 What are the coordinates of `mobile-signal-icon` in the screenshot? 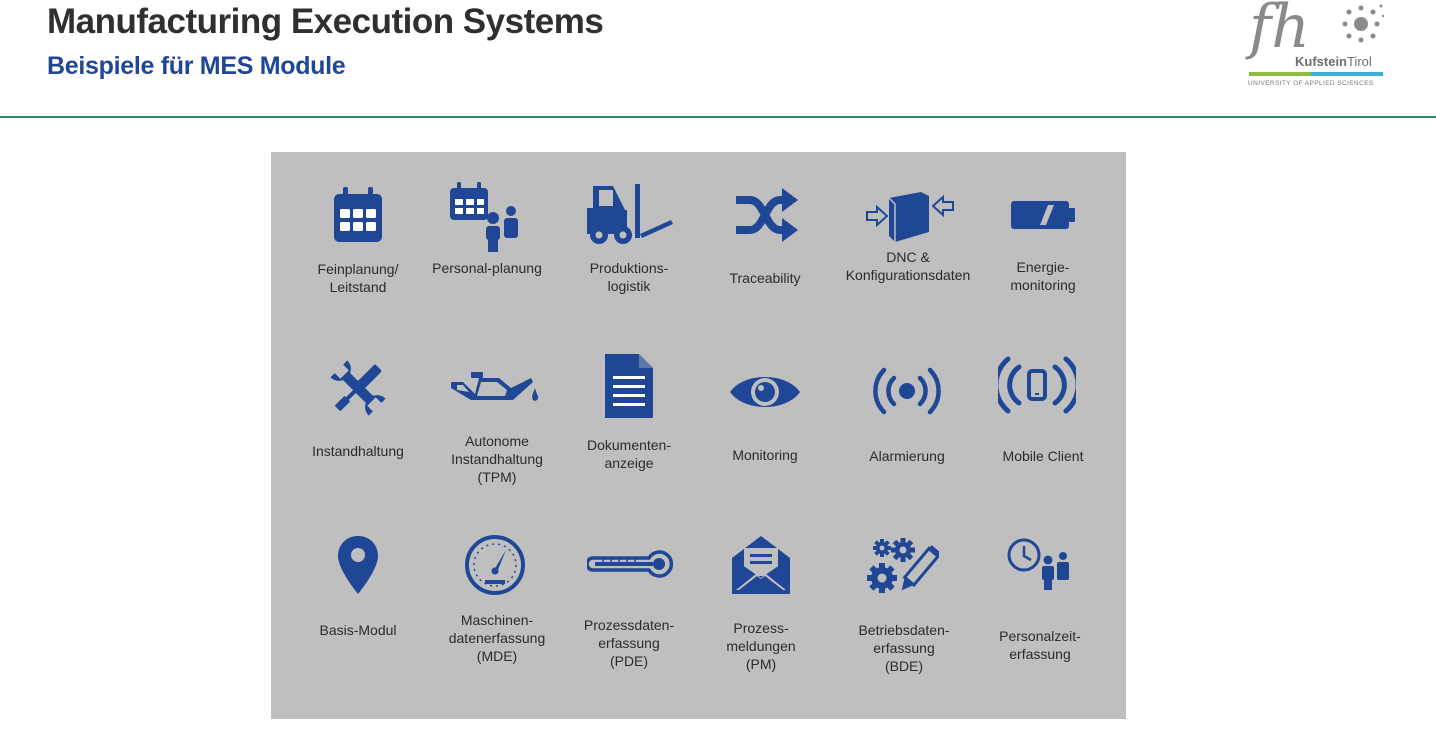 It's located at (1037, 385).